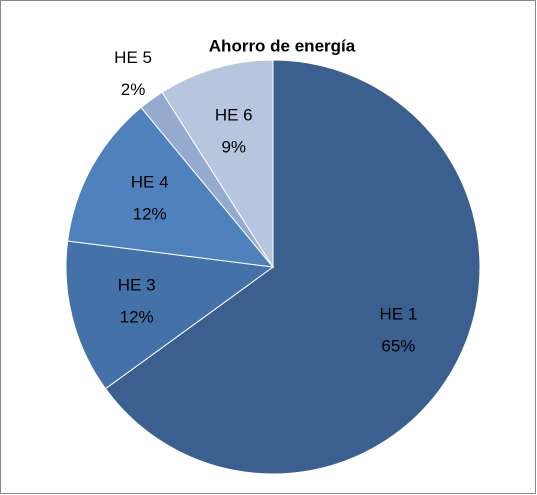  What do you see at coordinates (233, 146) in the screenshot?
I see `slice-value-label: 9%` at bounding box center [233, 146].